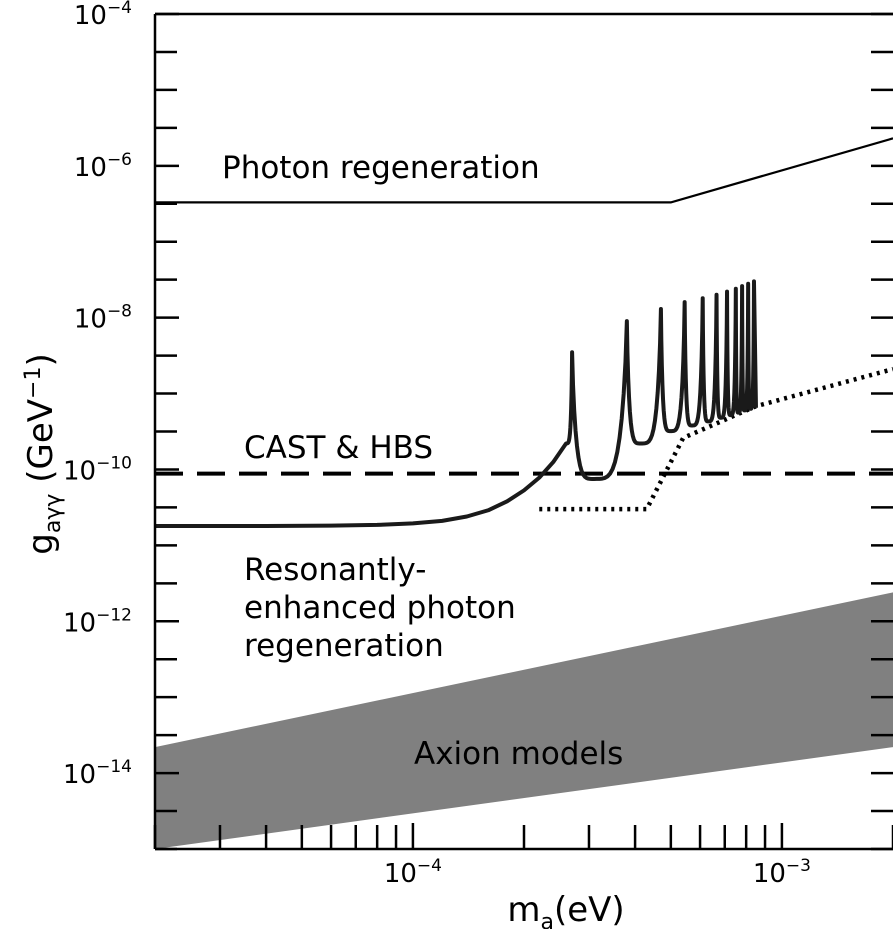 The image size is (893, 929). Describe the element at coordinates (338, 448) in the screenshot. I see `annotation-cast-hbs: CAST & HBS` at that location.